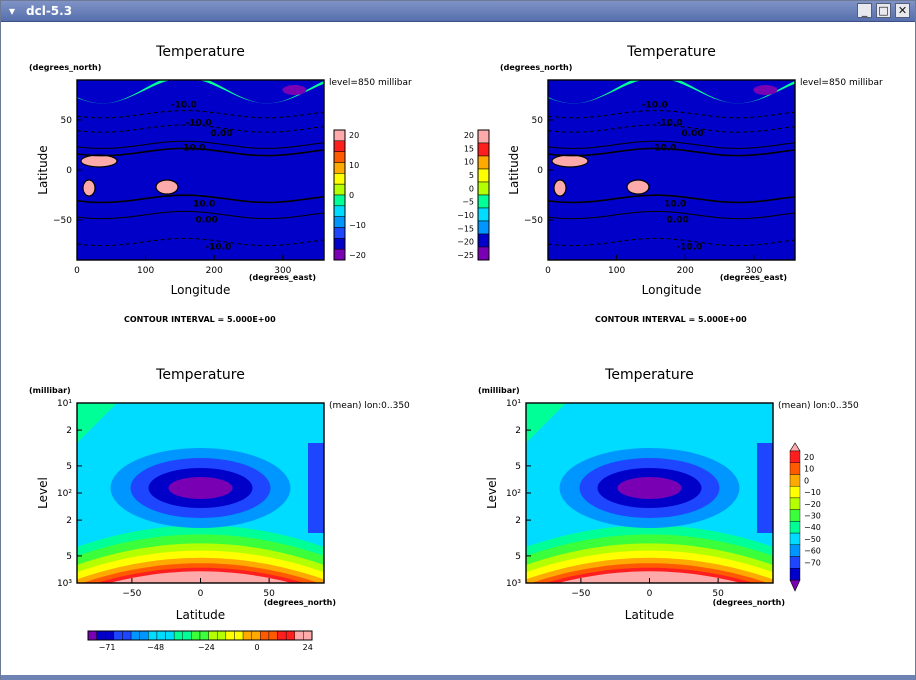 The height and width of the screenshot is (680, 916). Describe the element at coordinates (65, 67) in the screenshot. I see `y-unit: (degrees_north)` at that location.